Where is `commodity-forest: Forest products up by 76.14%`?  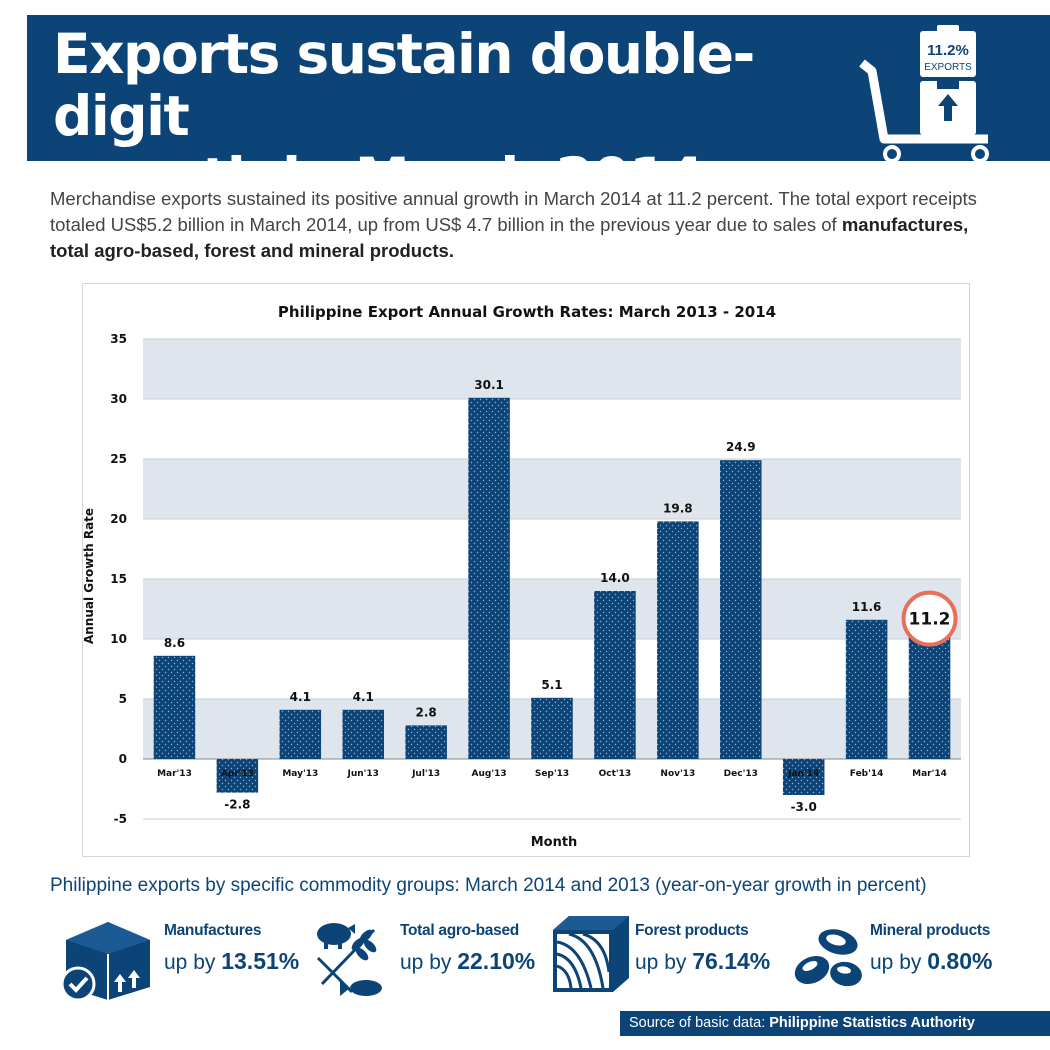 commodity-forest: Forest products up by 76.14% is located at coordinates (661, 957).